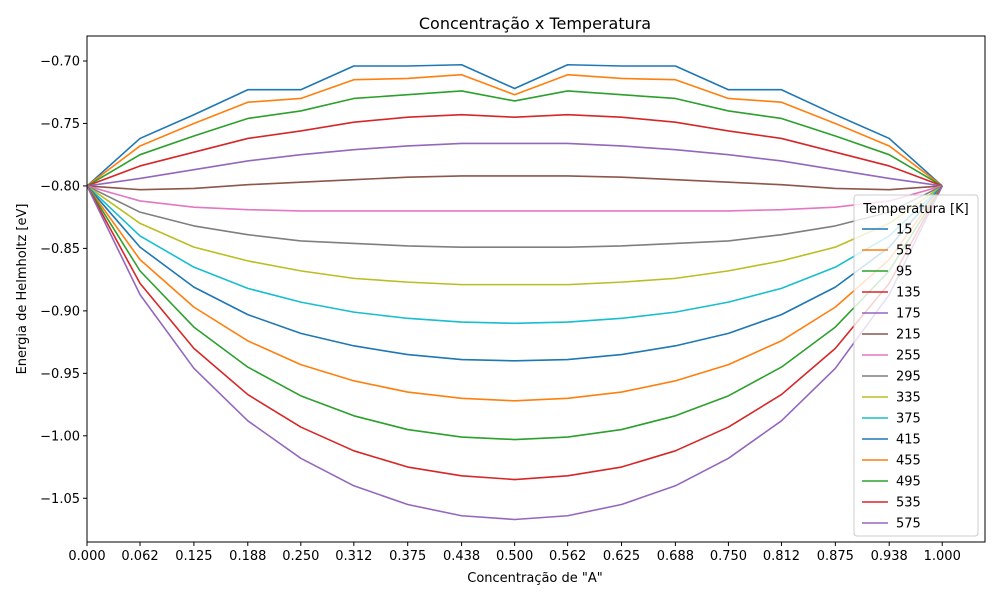 The width and height of the screenshot is (1000, 600). What do you see at coordinates (60, 249) in the screenshot?
I see `y-tick-label: −0.85` at bounding box center [60, 249].